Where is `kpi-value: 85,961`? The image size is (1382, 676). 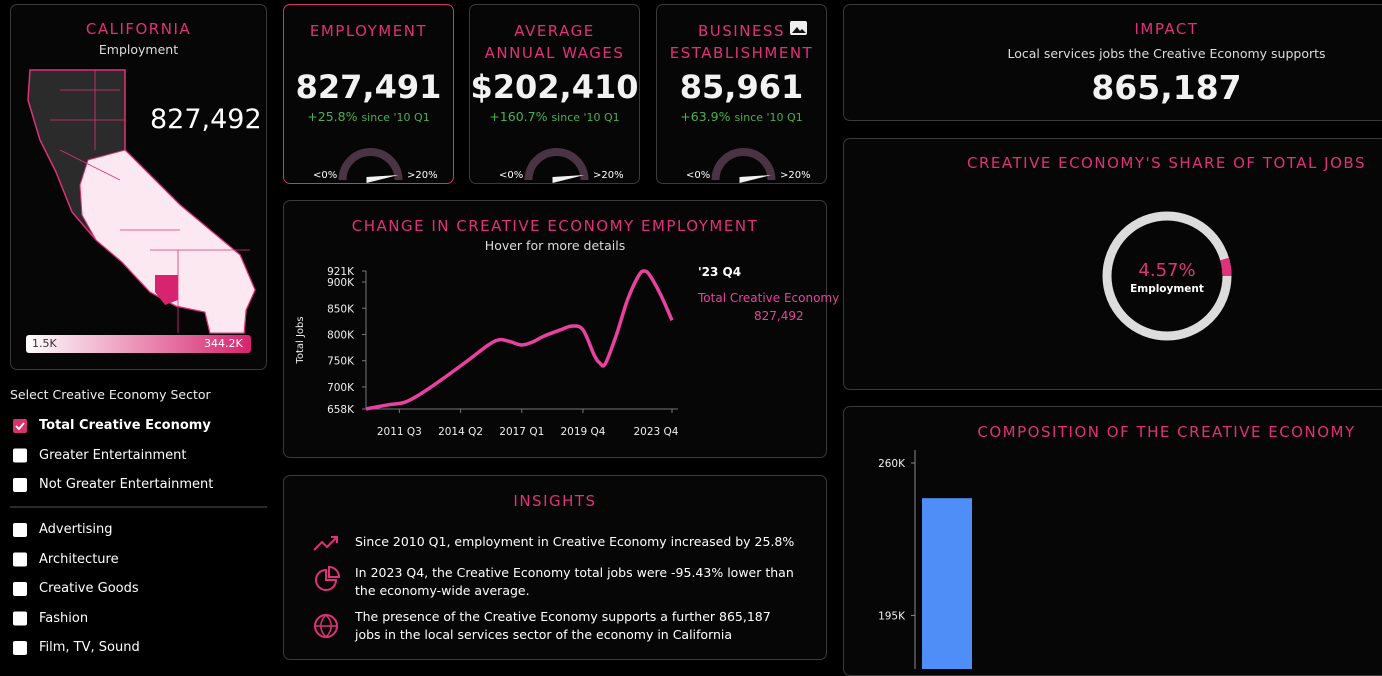 kpi-value: 85,961 is located at coordinates (741, 87).